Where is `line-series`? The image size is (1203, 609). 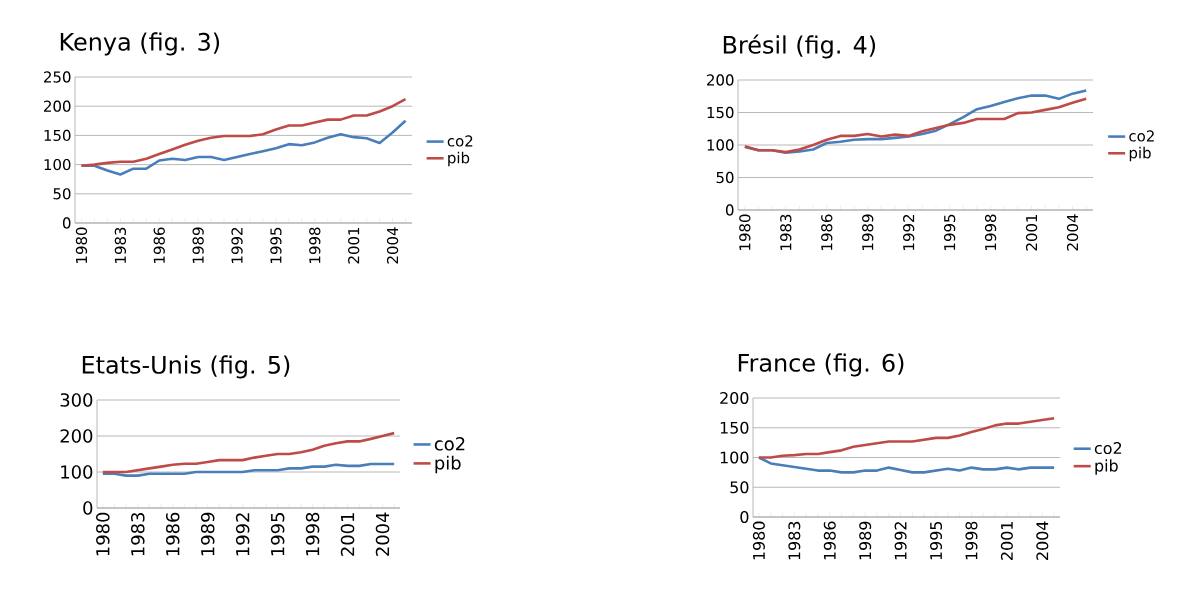
line-series is located at coordinates (243, 147).